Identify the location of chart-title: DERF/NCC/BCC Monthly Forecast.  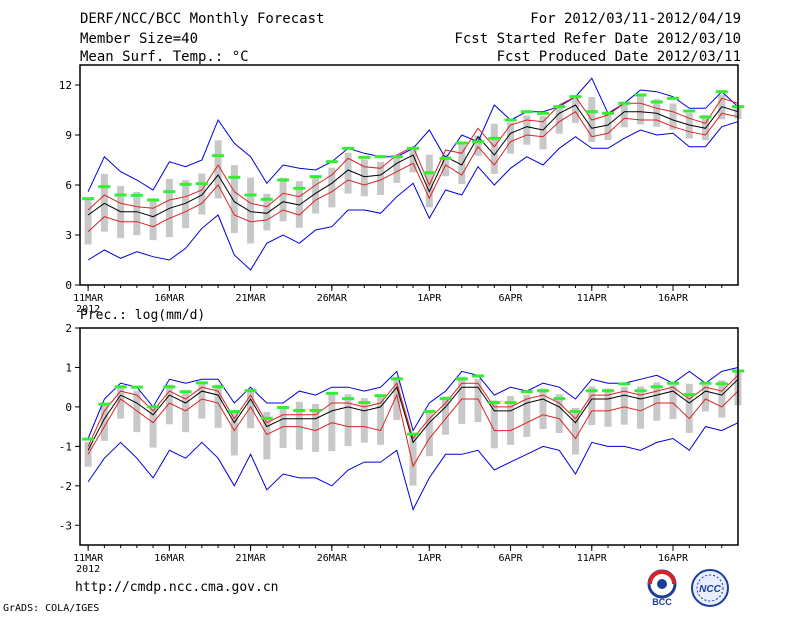
(202, 19).